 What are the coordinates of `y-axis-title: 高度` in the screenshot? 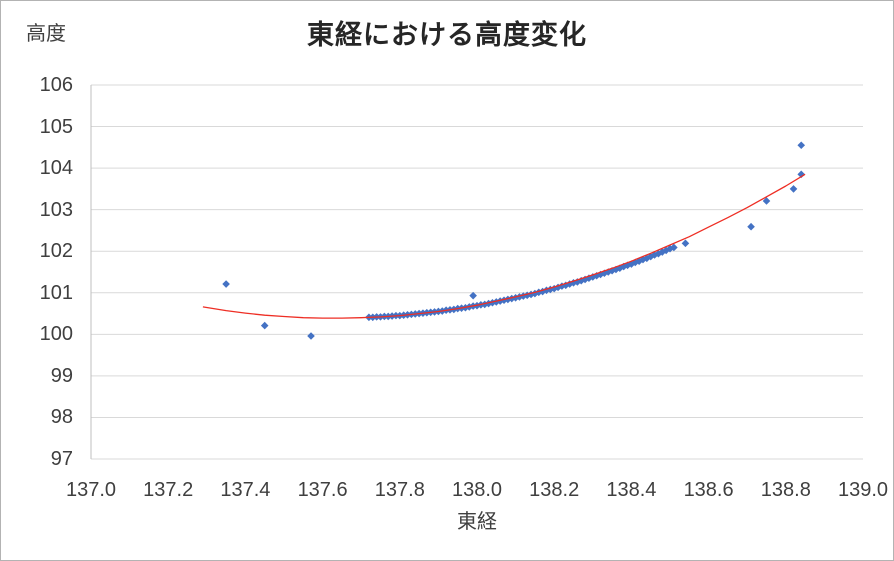 It's located at (46, 34).